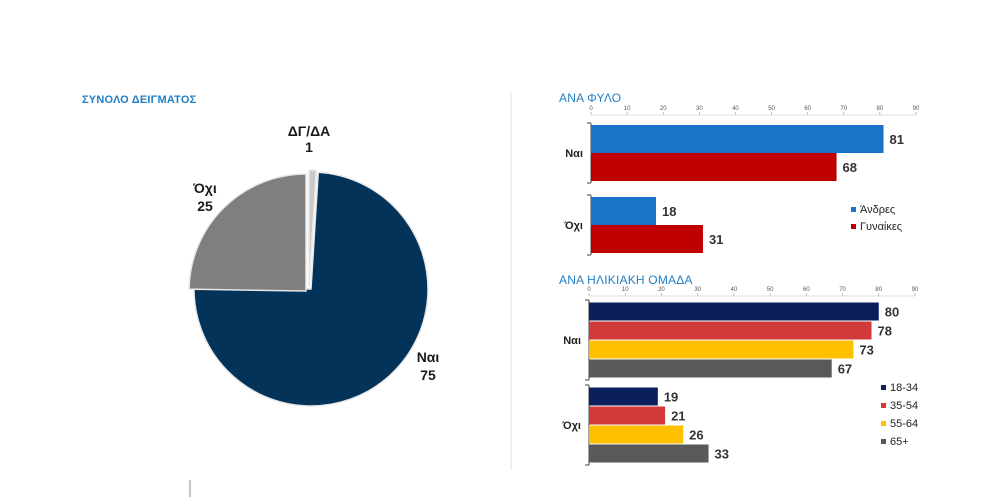  Describe the element at coordinates (771, 109) in the screenshot. I see `gender-tick-label-5: 50` at that location.